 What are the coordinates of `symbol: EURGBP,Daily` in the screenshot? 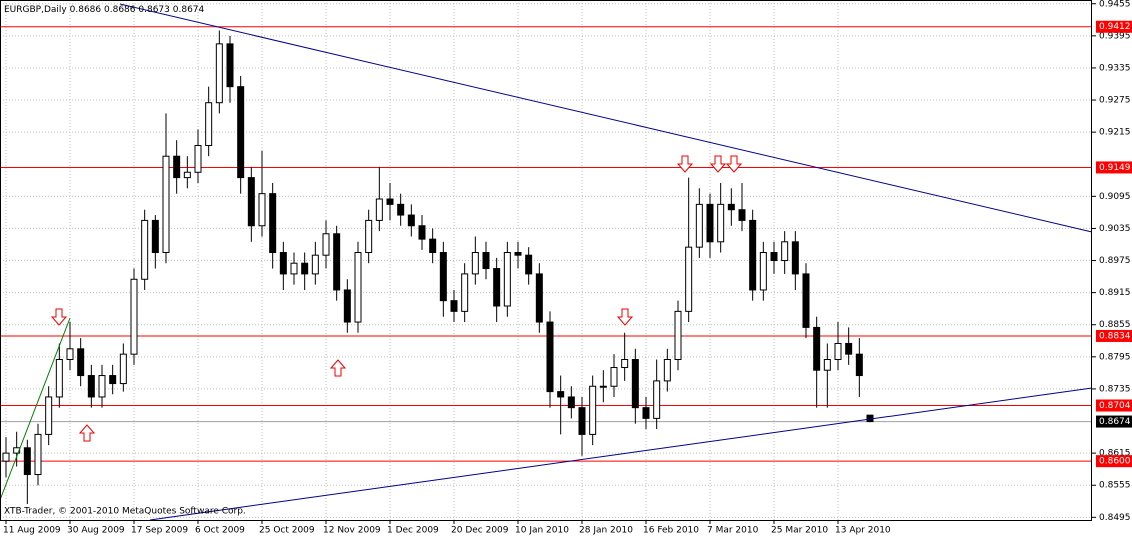 It's located at (35, 10).